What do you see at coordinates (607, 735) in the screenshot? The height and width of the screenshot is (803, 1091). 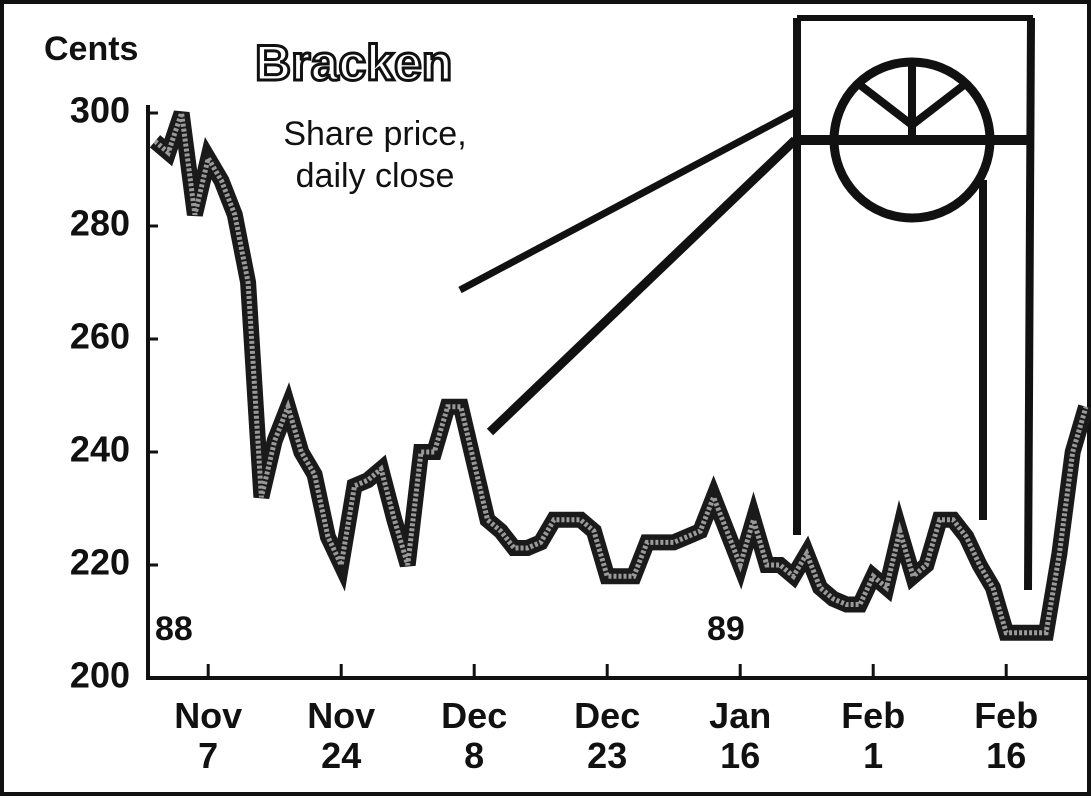 I see `x-tick-label: Dec 23` at bounding box center [607, 735].